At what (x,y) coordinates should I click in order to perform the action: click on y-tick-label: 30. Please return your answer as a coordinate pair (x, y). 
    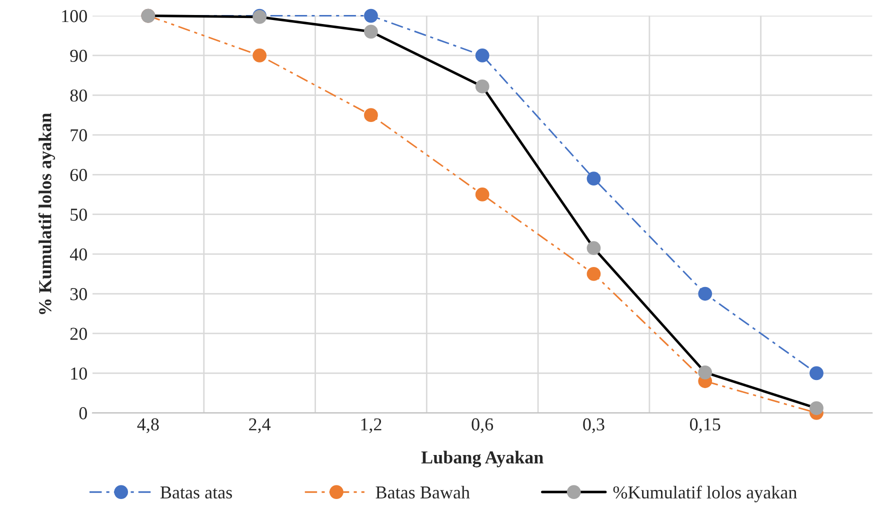
    Looking at the image, I should click on (78, 294).